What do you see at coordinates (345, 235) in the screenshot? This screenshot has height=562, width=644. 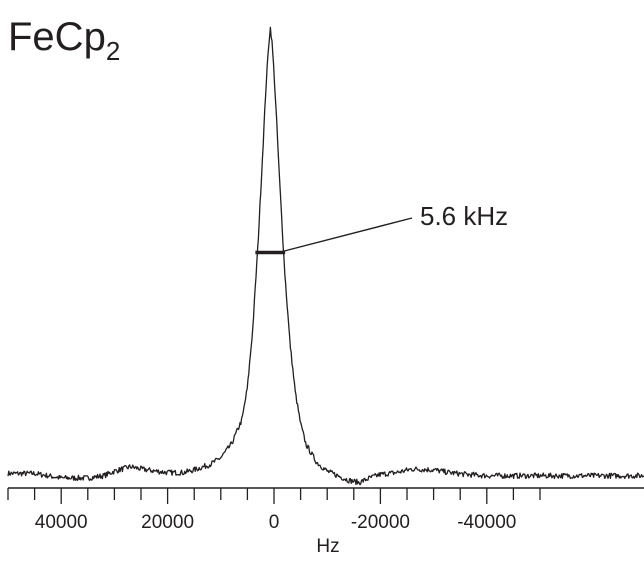 I see `fwhm-leader-line` at bounding box center [345, 235].